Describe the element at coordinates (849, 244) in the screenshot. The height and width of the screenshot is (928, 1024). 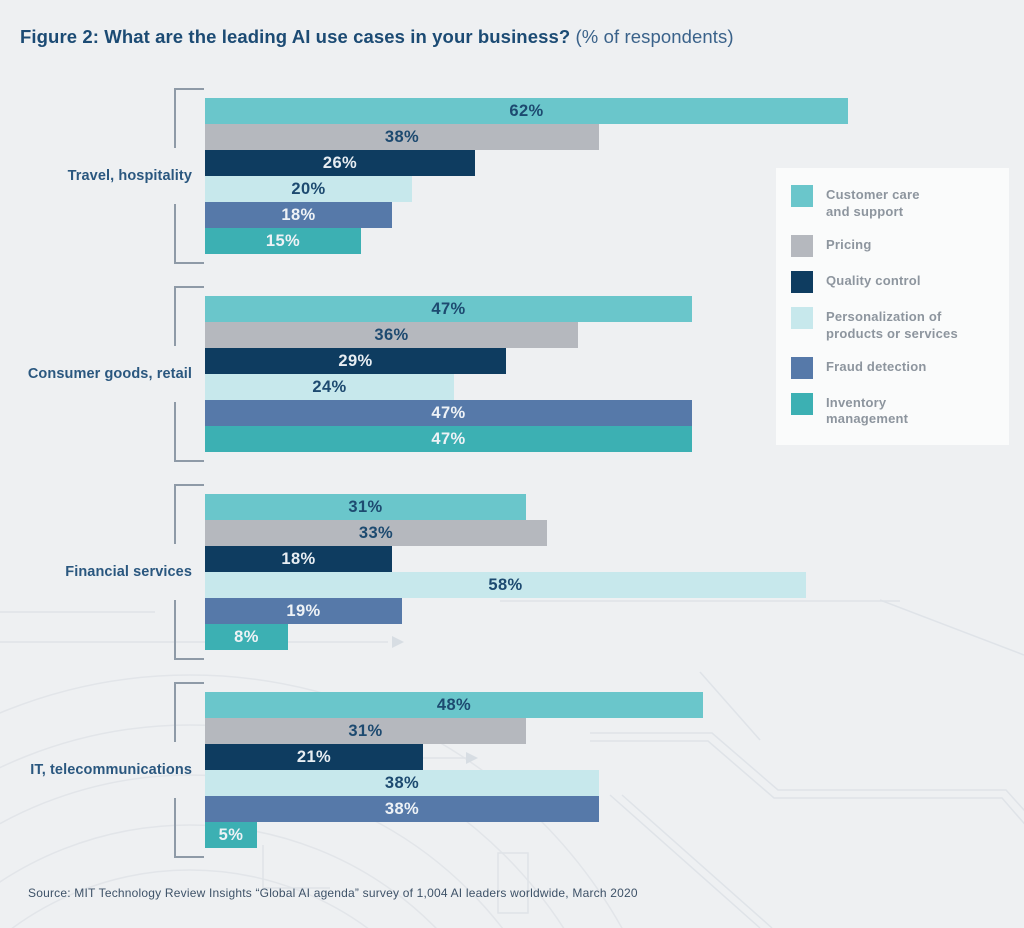
I see `legend-label: Pricing` at that location.